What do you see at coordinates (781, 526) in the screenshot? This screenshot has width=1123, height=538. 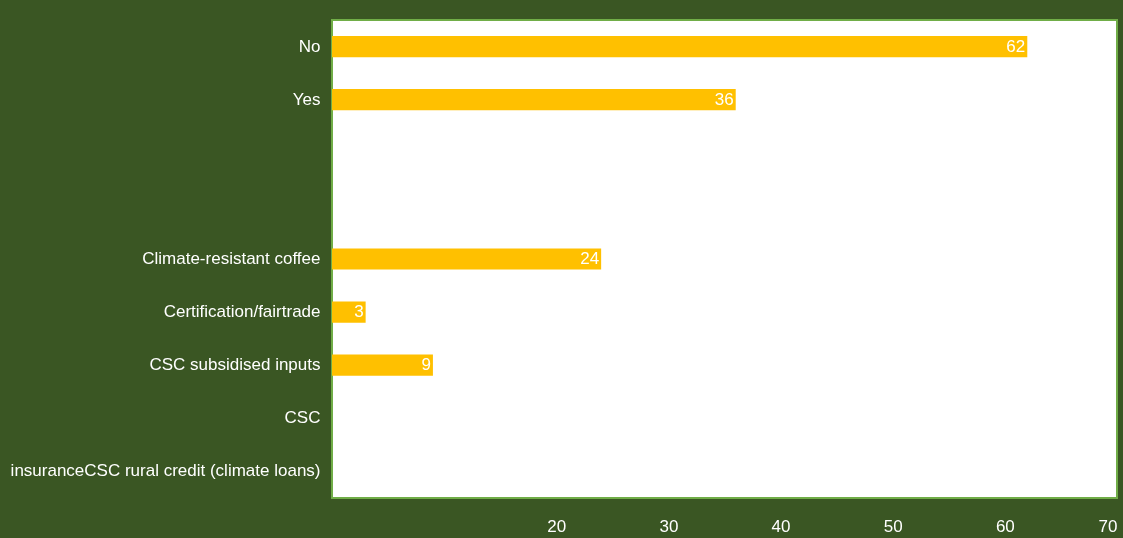 I see `x-tick-label: 40` at bounding box center [781, 526].